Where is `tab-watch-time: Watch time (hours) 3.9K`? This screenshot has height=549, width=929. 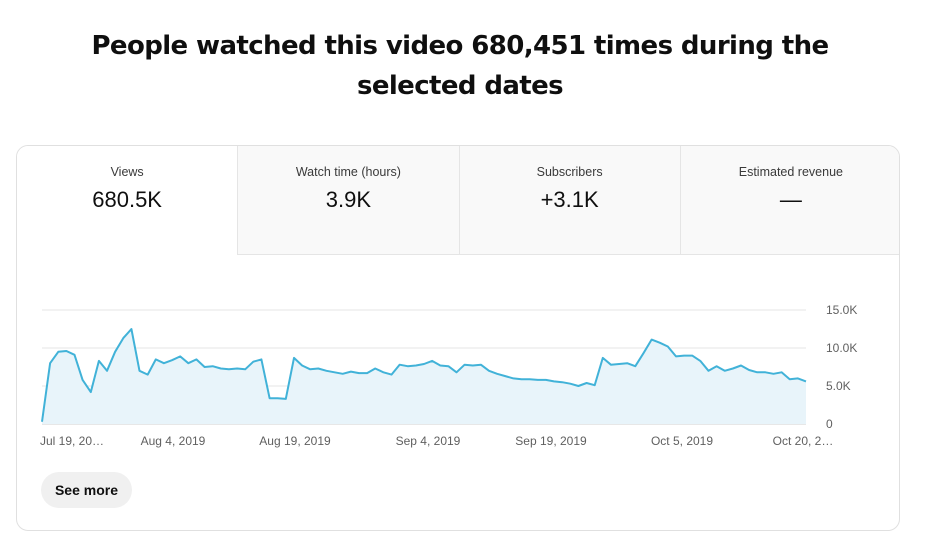
tab-watch-time: Watch time (hours) 3.9K is located at coordinates (348, 200).